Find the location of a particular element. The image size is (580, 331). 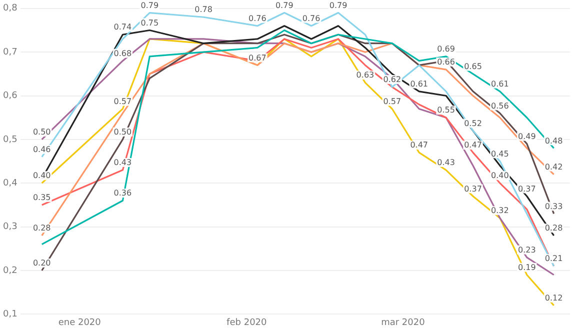

y-tick-label: 0,5 is located at coordinates (10, 139).